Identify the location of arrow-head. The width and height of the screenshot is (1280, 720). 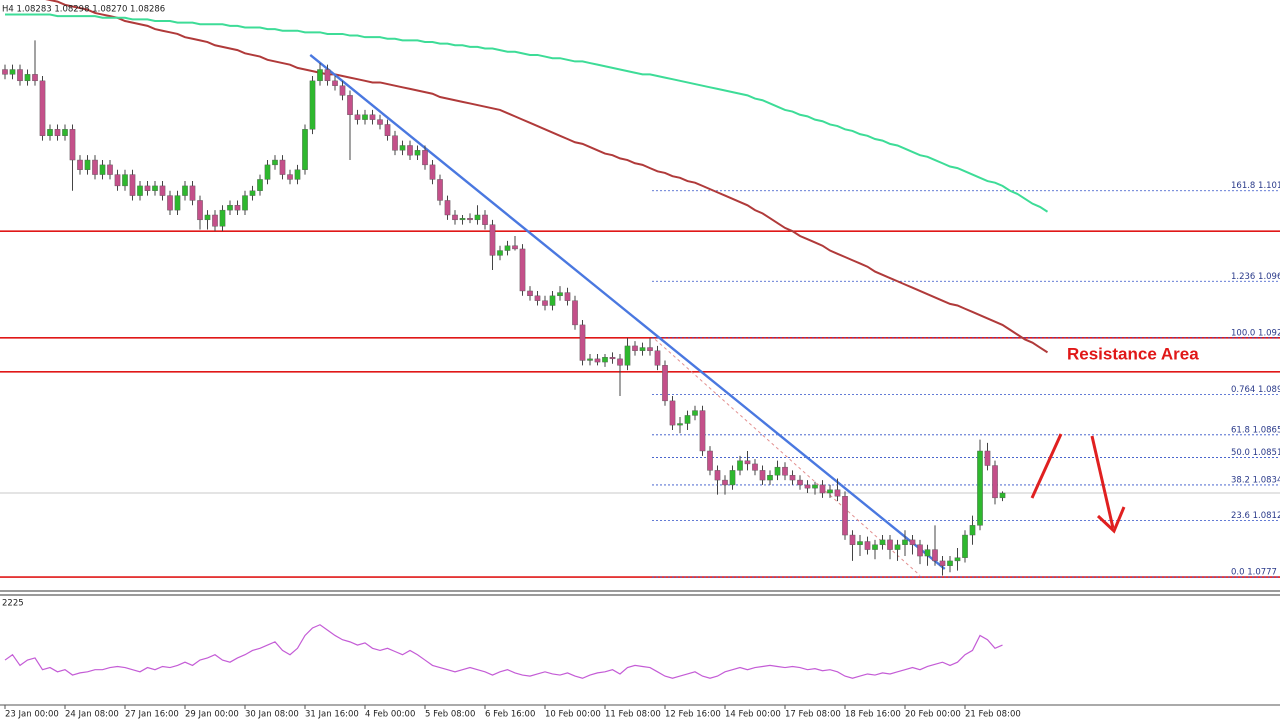
(1111, 520).